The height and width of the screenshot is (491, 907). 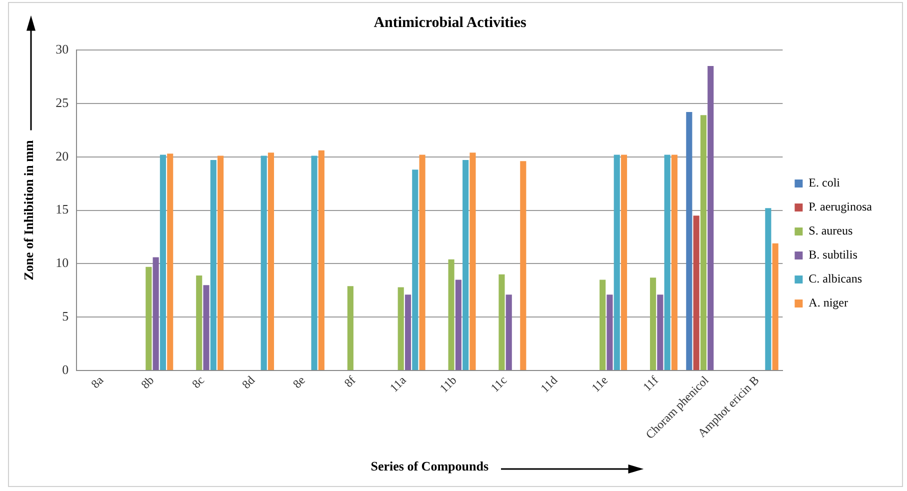 I want to click on y-tick-label: 0, so click(x=65, y=369).